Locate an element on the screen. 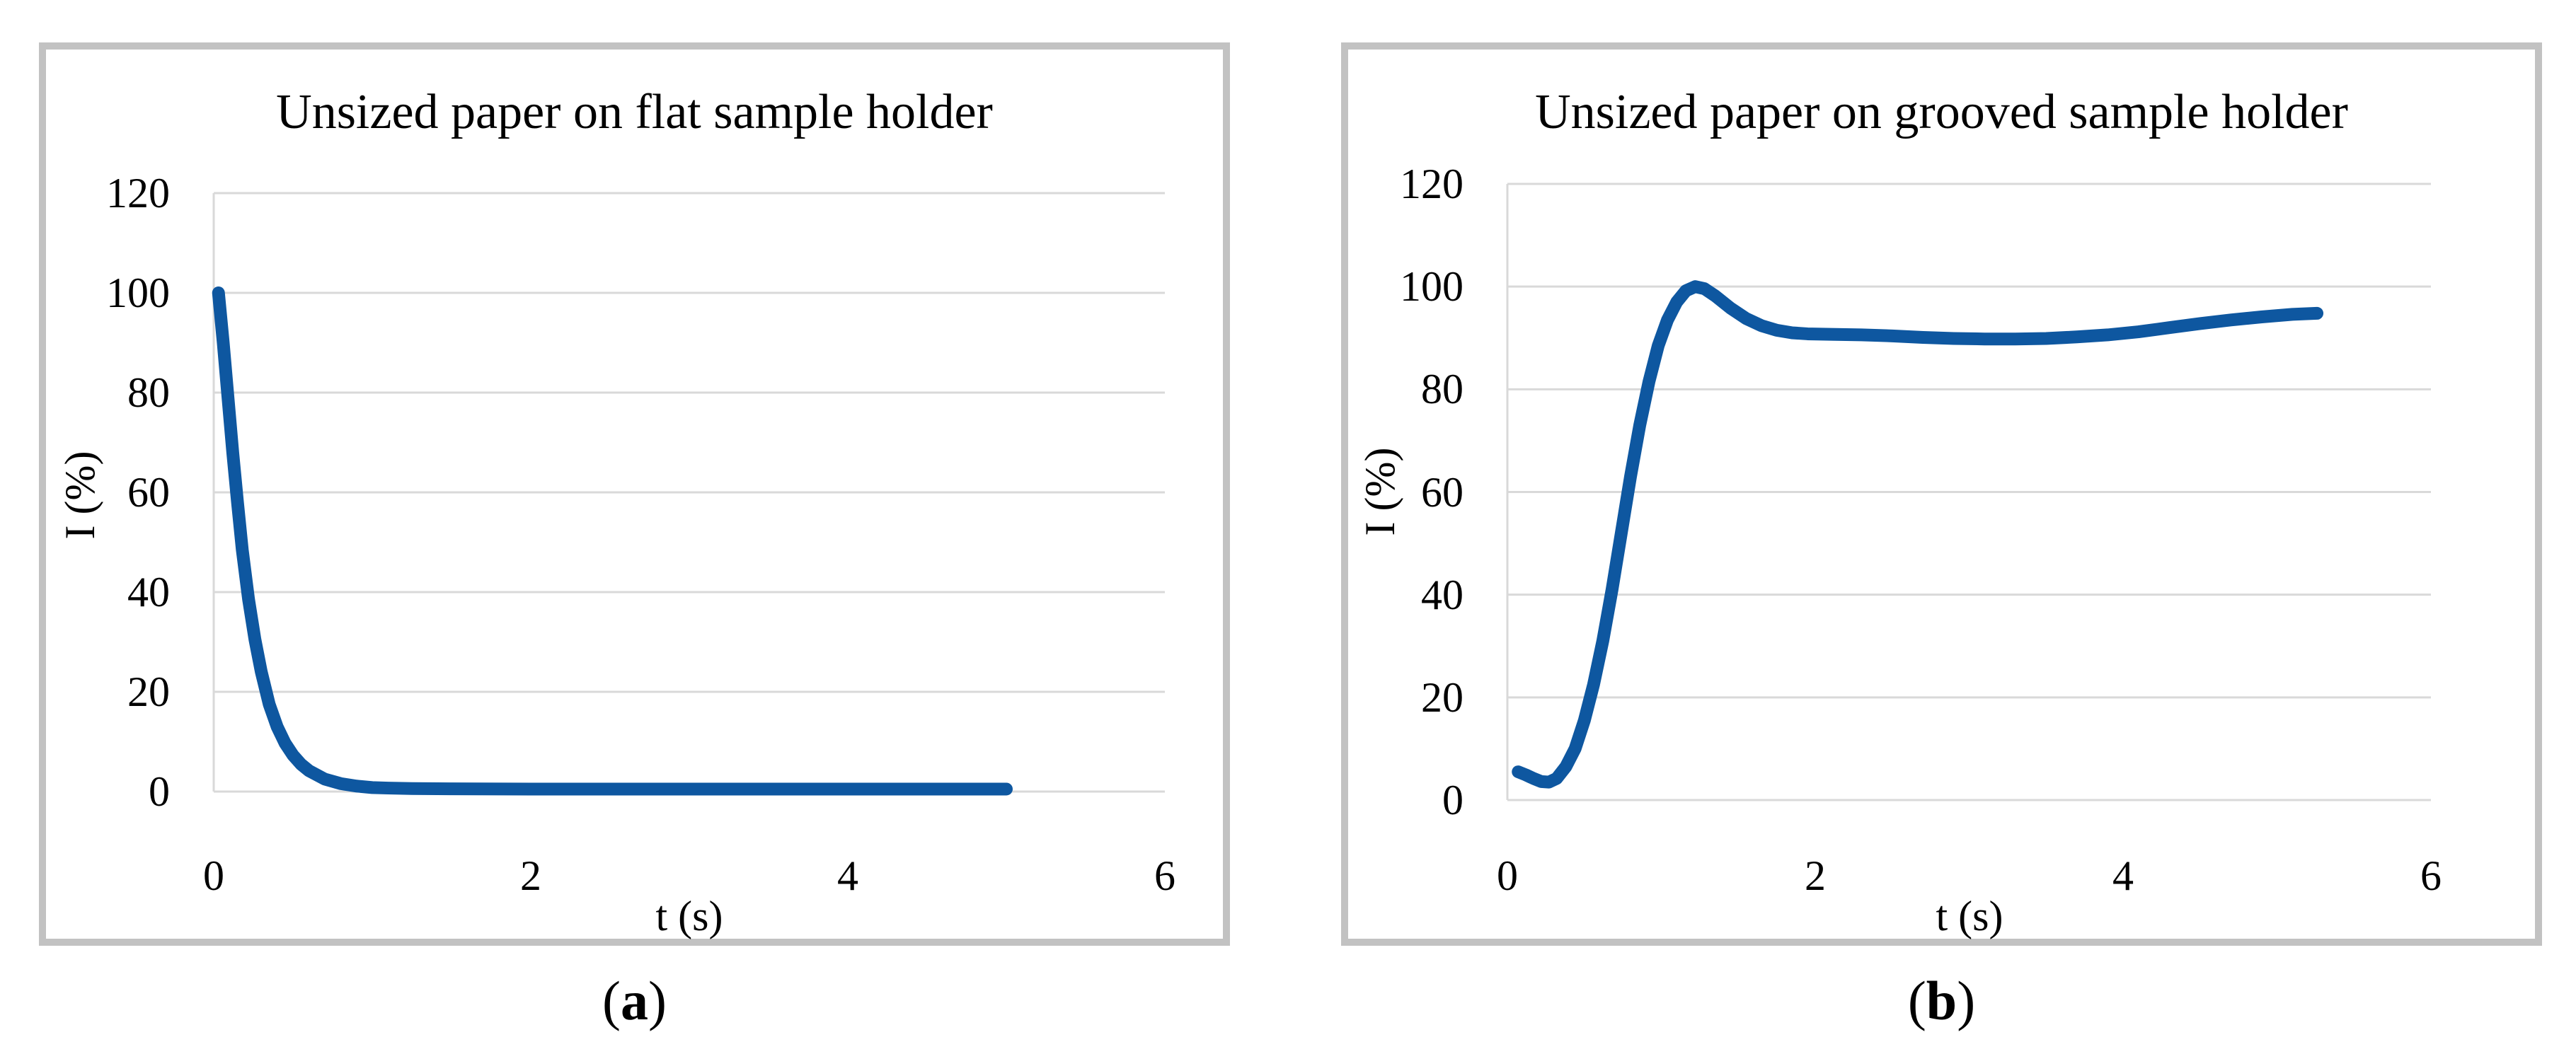 The image size is (2576, 1054). subfigure-caption-b: (b) is located at coordinates (1942, 1001).